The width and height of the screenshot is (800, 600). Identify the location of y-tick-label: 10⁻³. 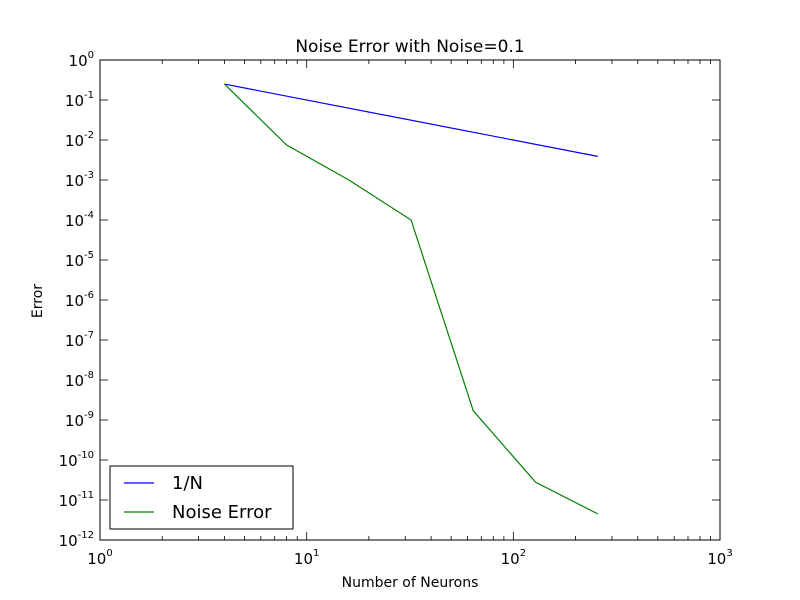
(79, 180).